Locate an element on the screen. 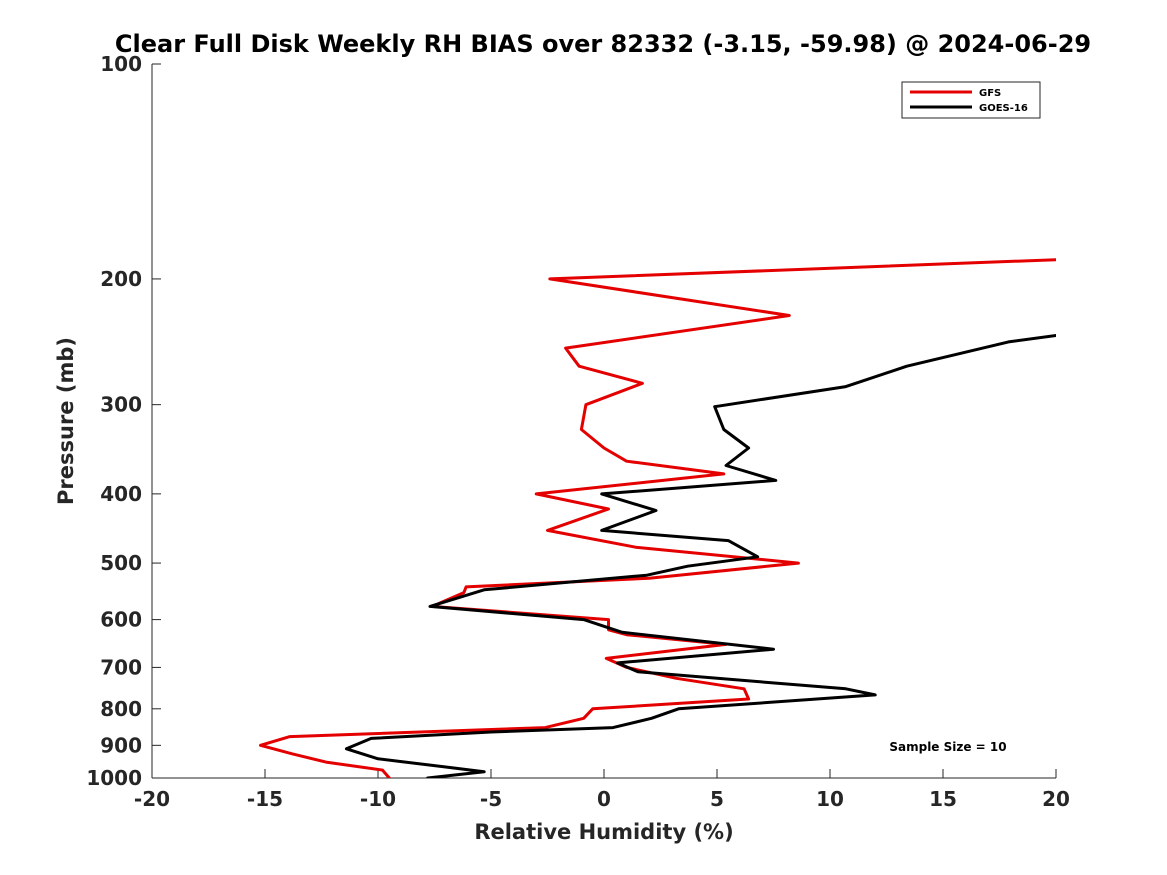 Image resolution: width=1167 pixels, height=875 pixels. x-tick-label: 15 is located at coordinates (943, 799).